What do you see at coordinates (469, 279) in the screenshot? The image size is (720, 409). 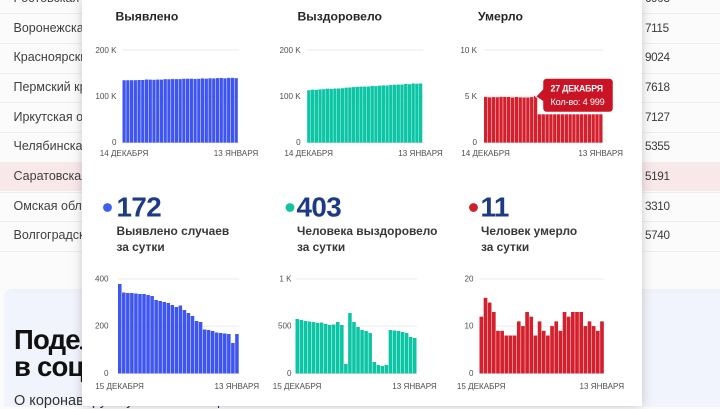 I see `svg-text: 20` at bounding box center [469, 279].